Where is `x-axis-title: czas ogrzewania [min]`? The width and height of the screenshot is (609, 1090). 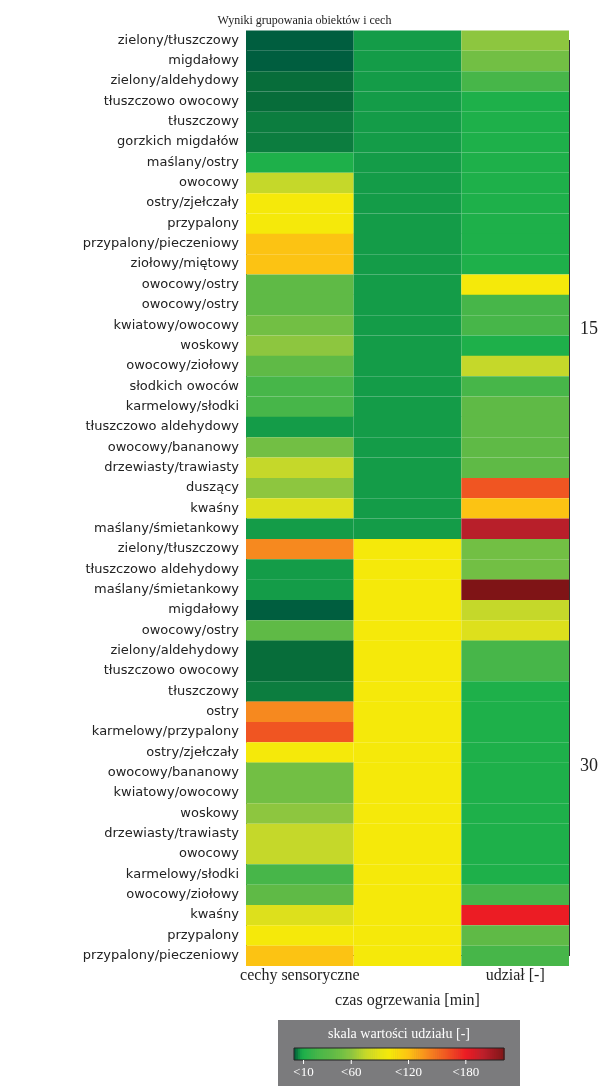 x-axis-title: czas ogrzewania [min] is located at coordinates (407, 999).